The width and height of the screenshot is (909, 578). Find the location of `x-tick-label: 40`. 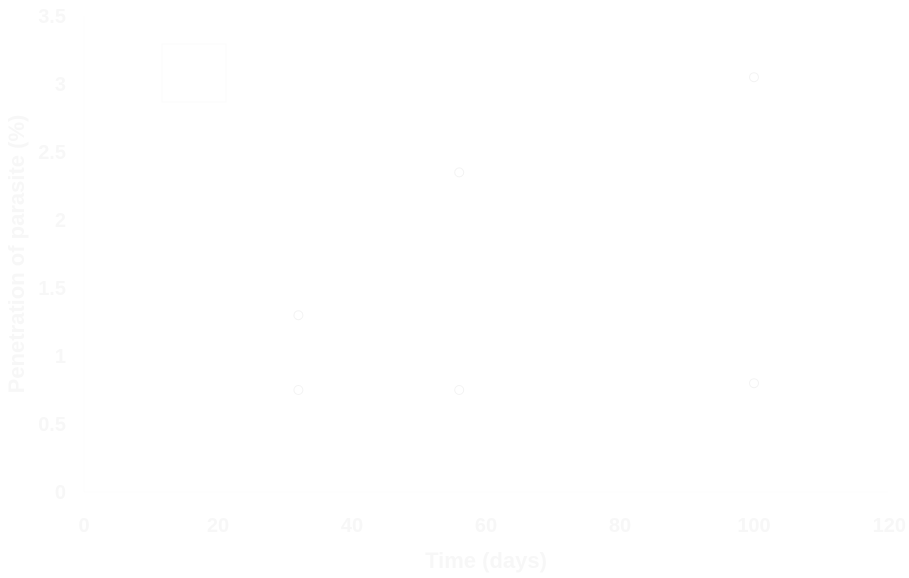

x-tick-label: 40 is located at coordinates (352, 526).